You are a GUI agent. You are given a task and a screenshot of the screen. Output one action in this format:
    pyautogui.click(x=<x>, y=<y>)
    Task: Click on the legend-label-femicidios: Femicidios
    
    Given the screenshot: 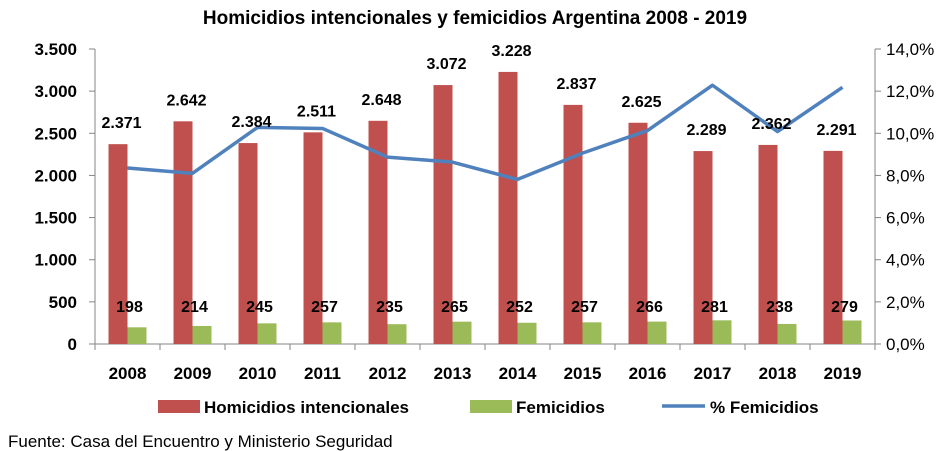 What is the action you would take?
    pyautogui.click(x=560, y=407)
    